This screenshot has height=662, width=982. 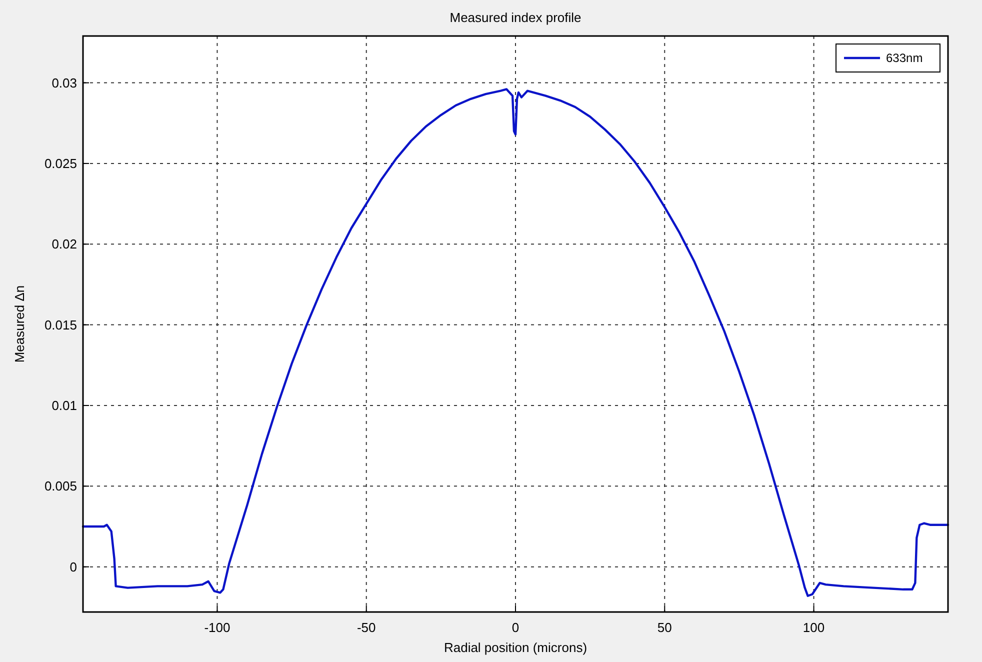 What do you see at coordinates (664, 627) in the screenshot?
I see `x-tick-label: 50` at bounding box center [664, 627].